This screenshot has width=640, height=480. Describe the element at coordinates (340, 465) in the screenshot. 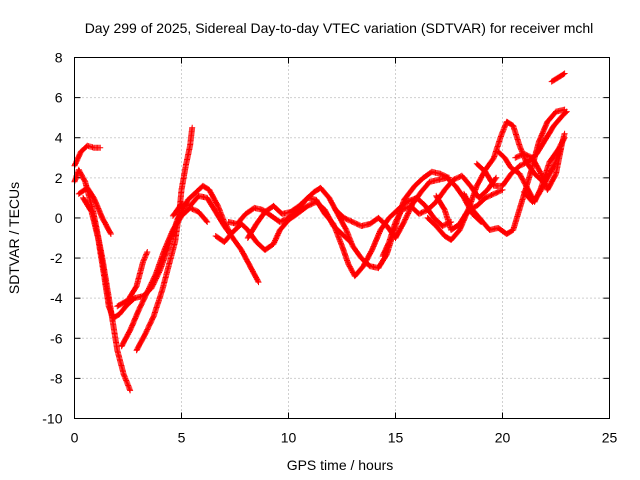

I see `x-axis-label: GPS time / hours` at that location.